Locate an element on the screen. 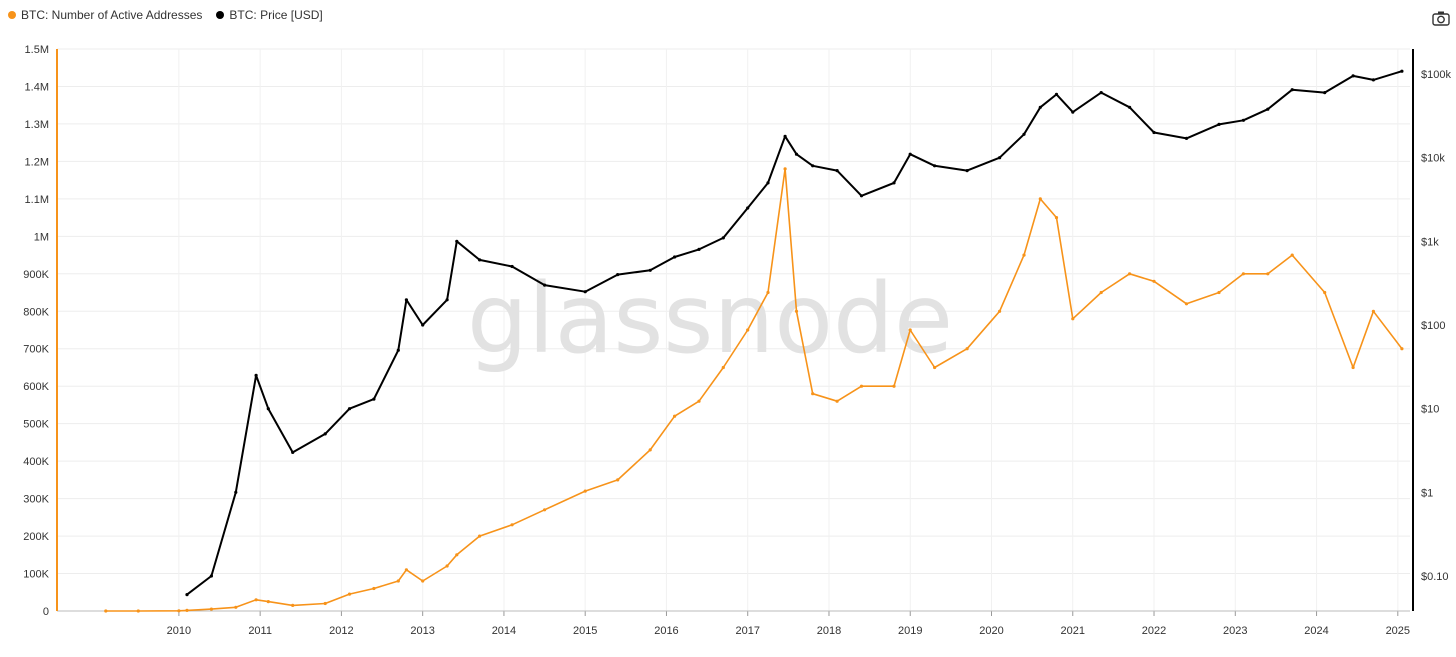 The height and width of the screenshot is (657, 1456). legend-label-active-addresses: BTC: Number of Active Addresses is located at coordinates (112, 15).